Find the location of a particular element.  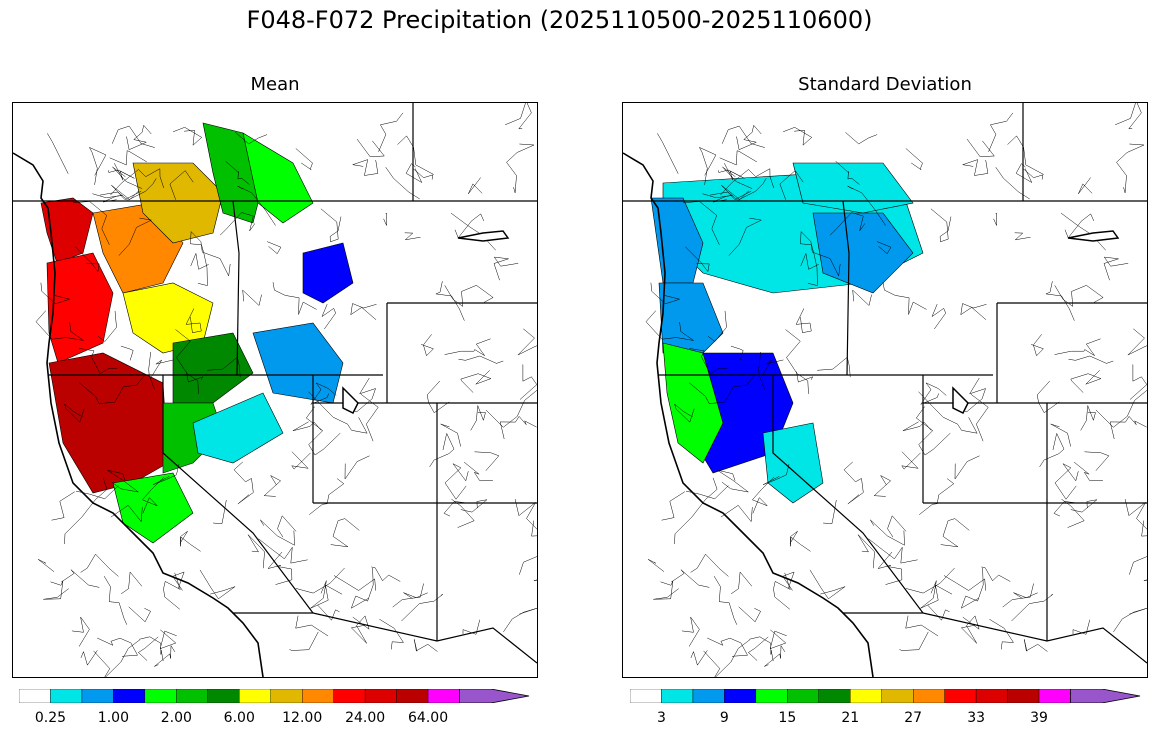

region-coastal-washington is located at coordinates (67, 230).